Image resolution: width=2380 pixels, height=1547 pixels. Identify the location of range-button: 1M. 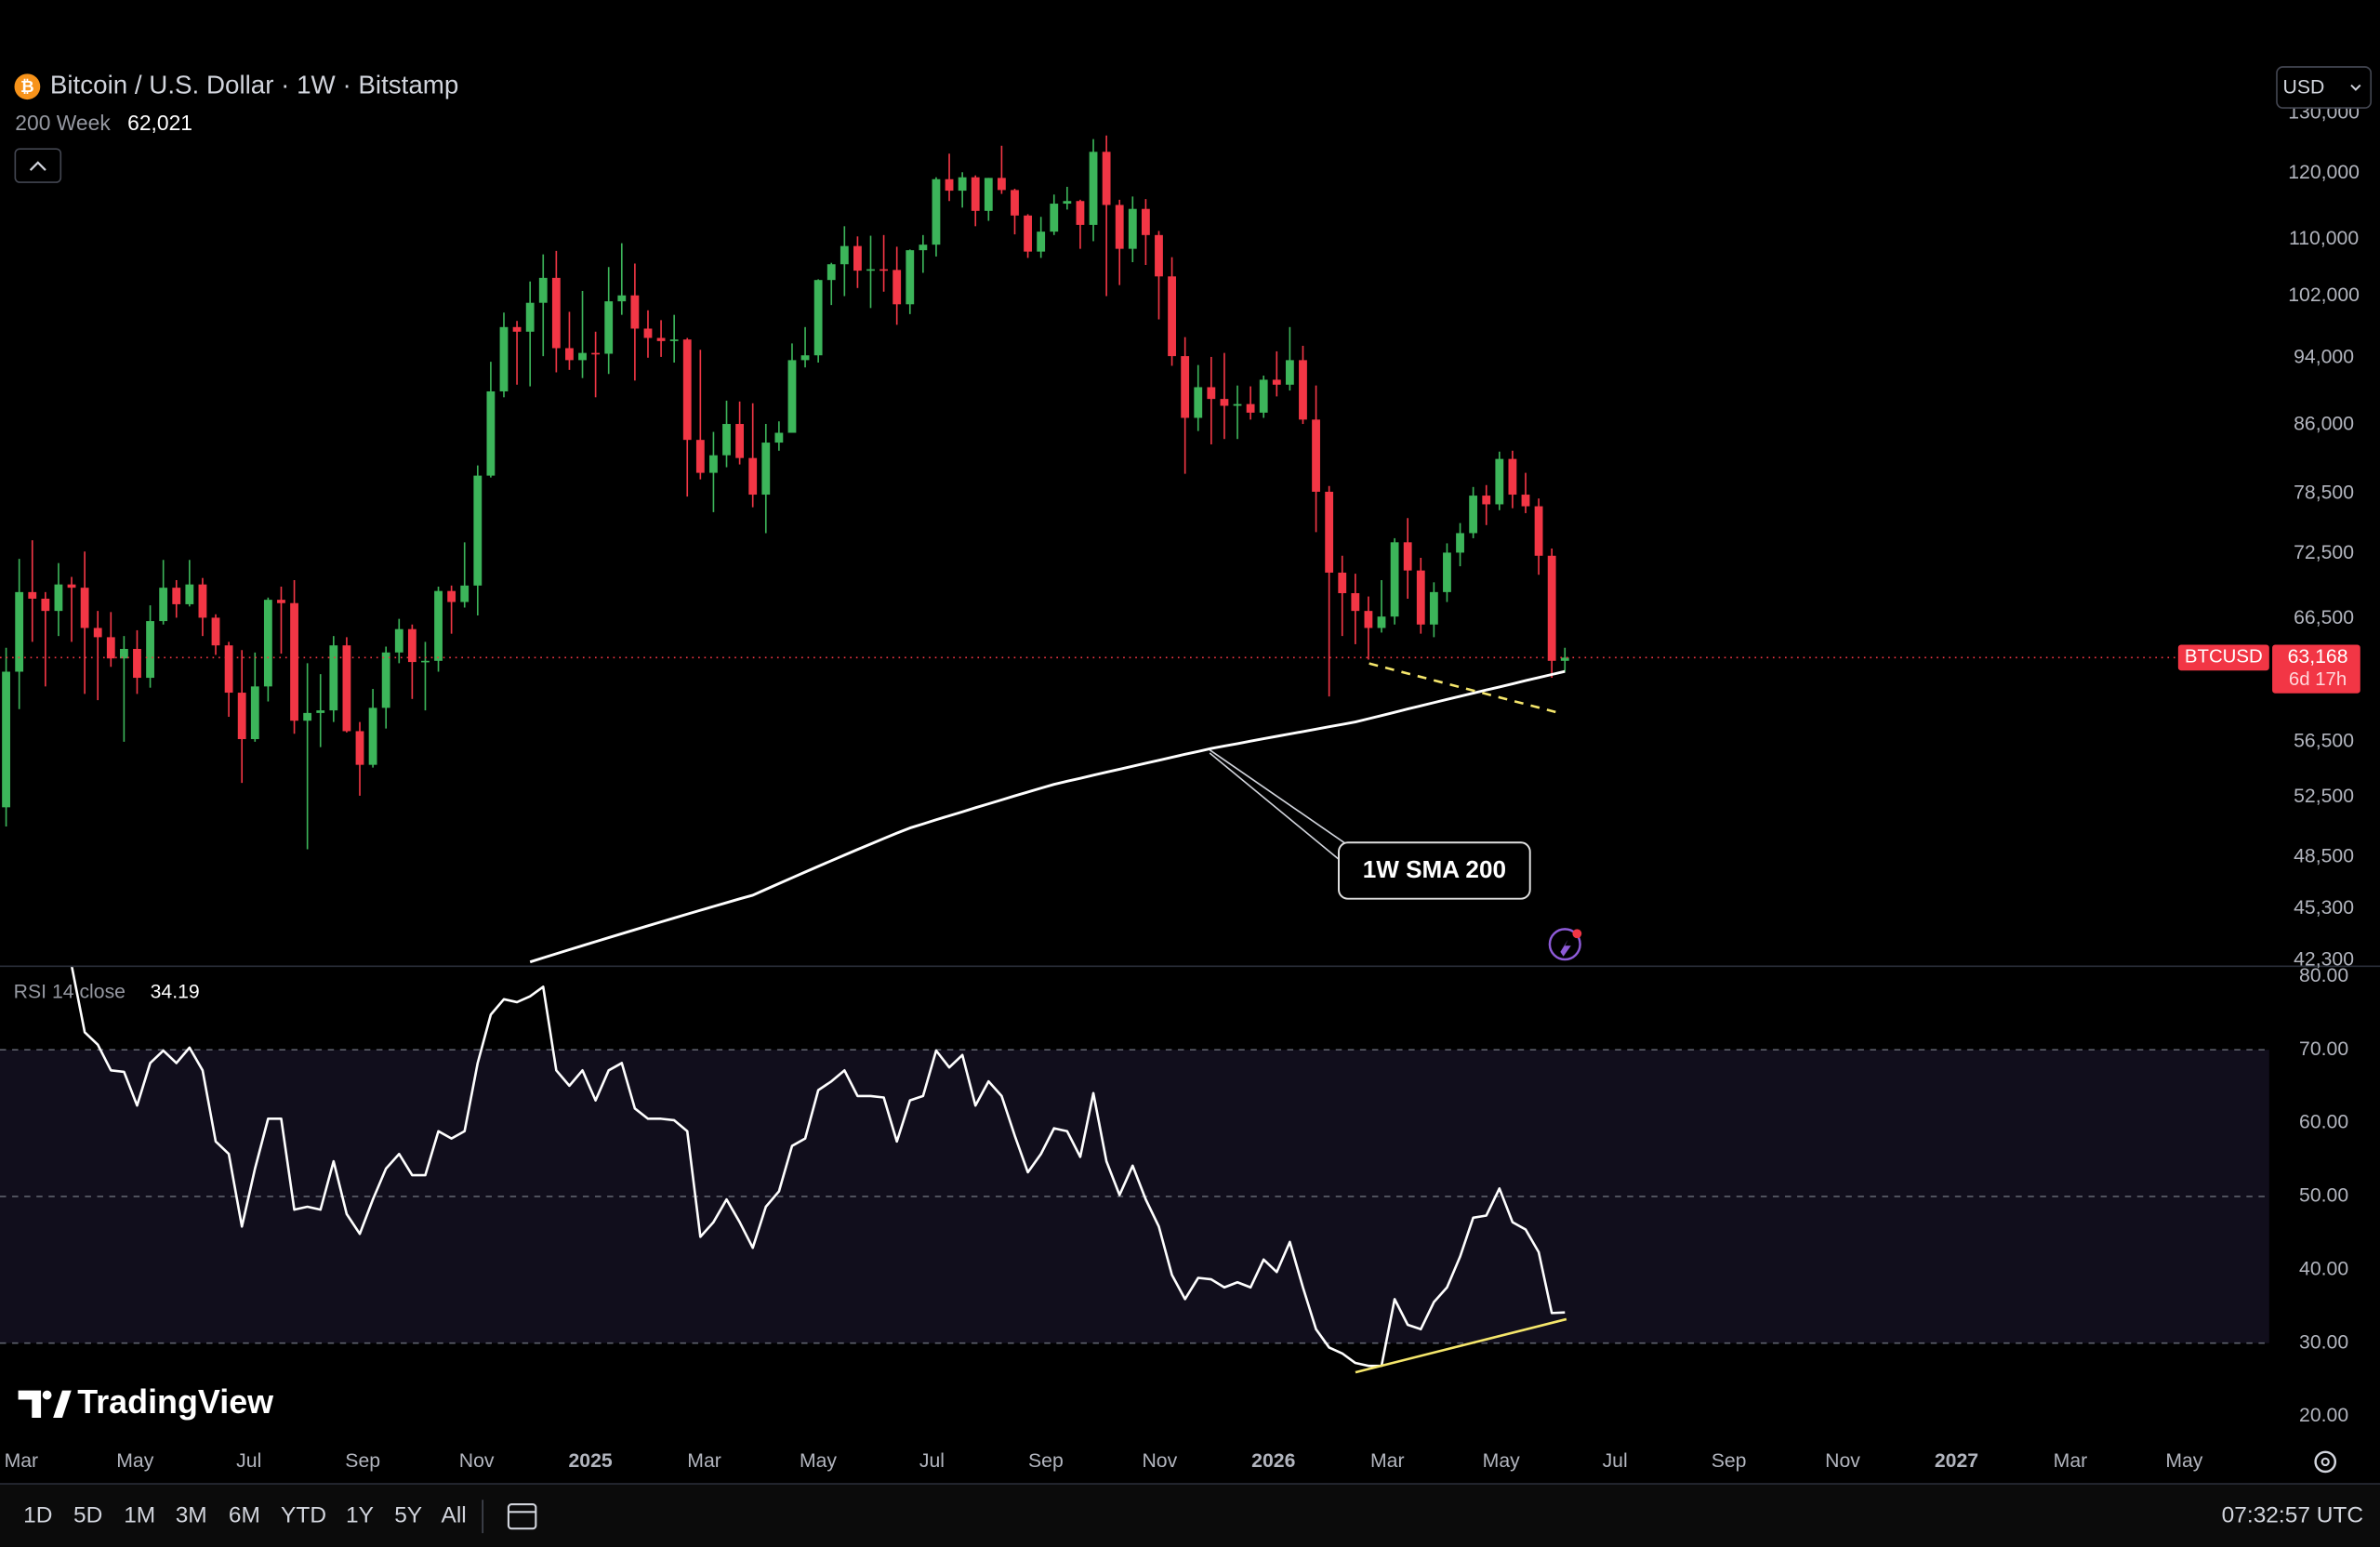
(139, 1515).